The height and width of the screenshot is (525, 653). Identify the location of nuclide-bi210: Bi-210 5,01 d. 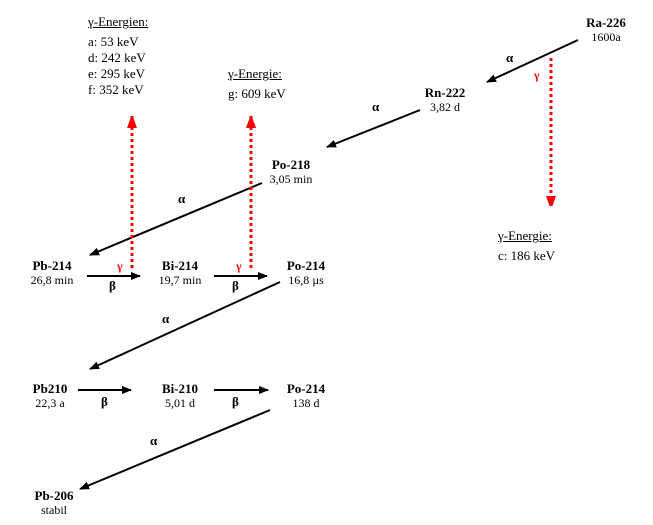
(180, 395).